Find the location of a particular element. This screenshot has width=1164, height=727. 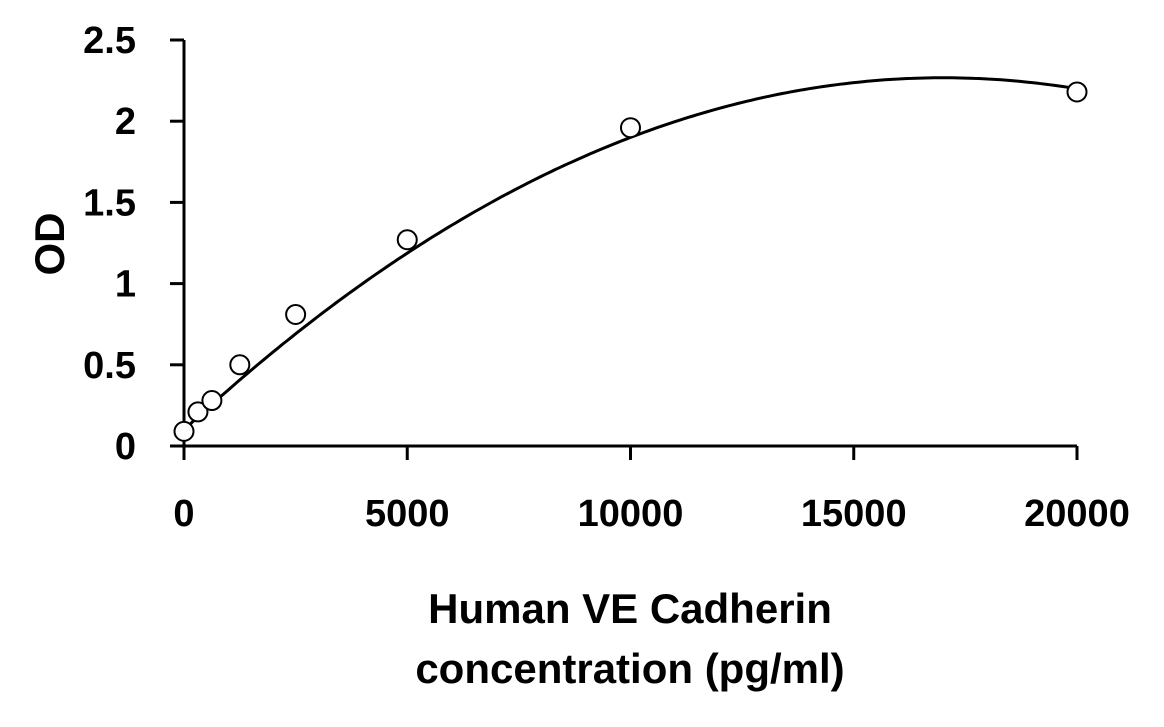

x-tick-label: 10000 is located at coordinates (631, 514).